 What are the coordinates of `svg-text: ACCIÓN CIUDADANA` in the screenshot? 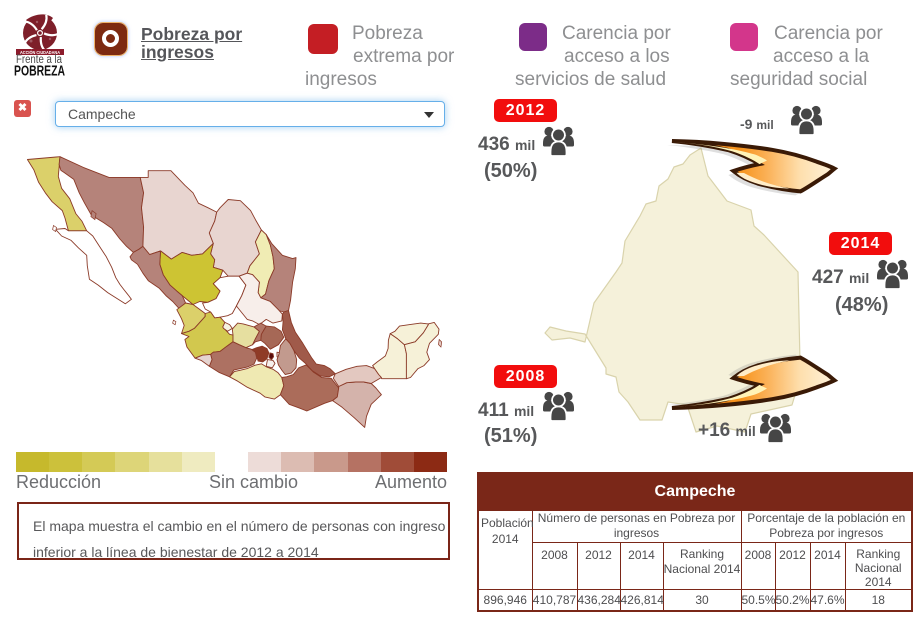 It's located at (40, 51).